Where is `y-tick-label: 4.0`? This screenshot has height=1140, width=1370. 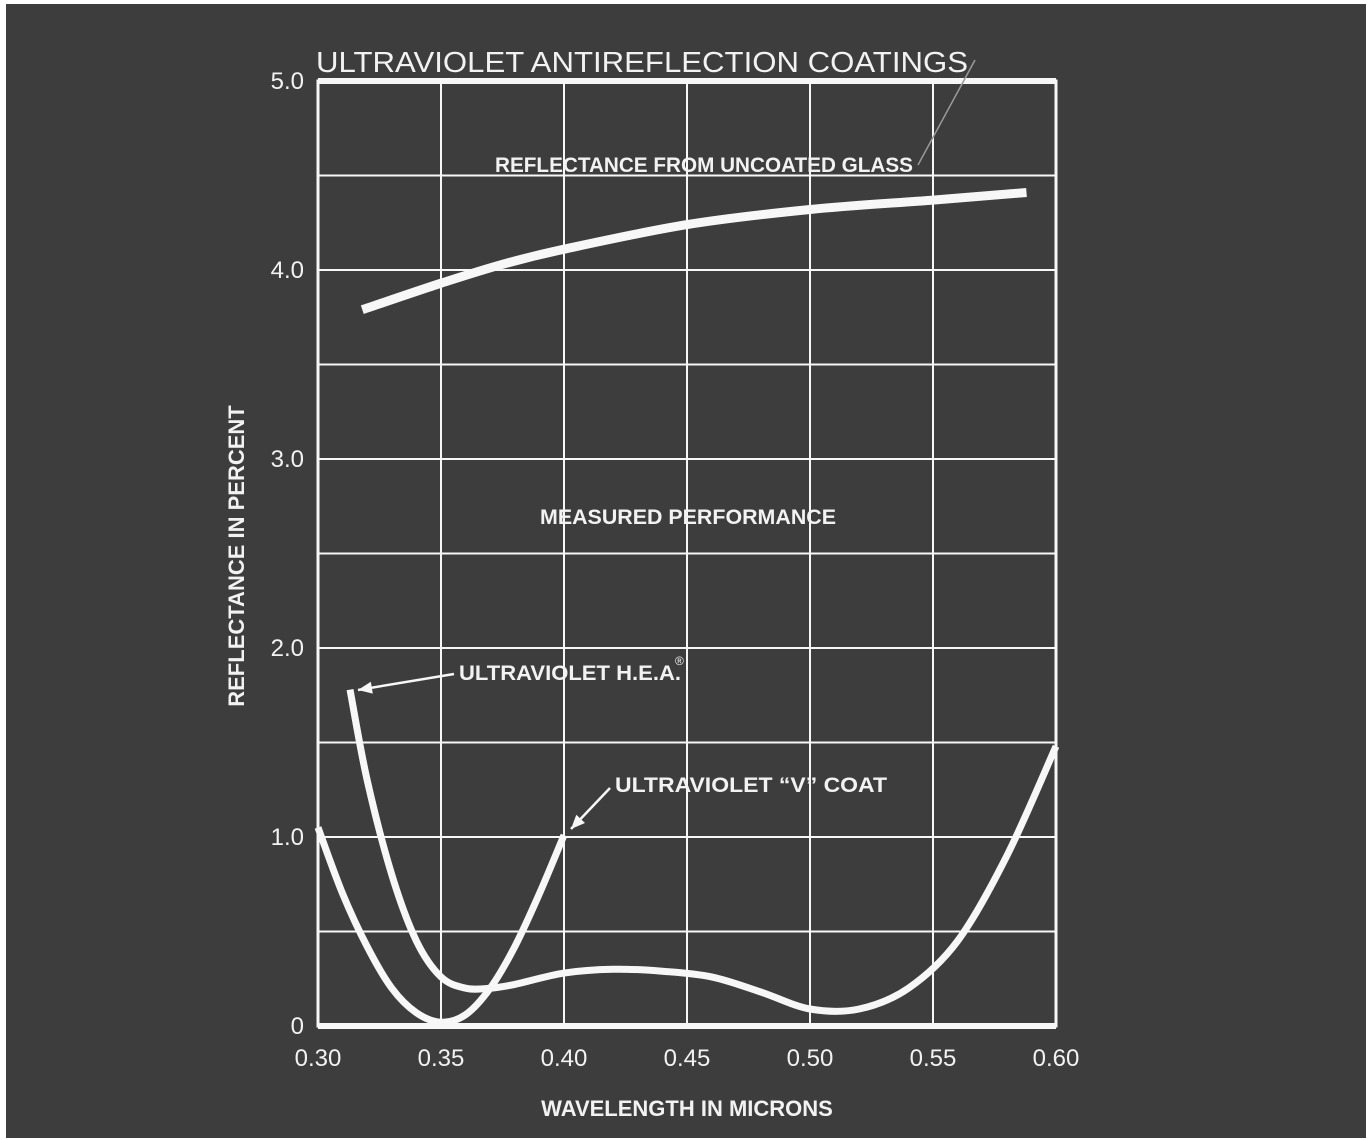
y-tick-label: 4.0 is located at coordinates (287, 270).